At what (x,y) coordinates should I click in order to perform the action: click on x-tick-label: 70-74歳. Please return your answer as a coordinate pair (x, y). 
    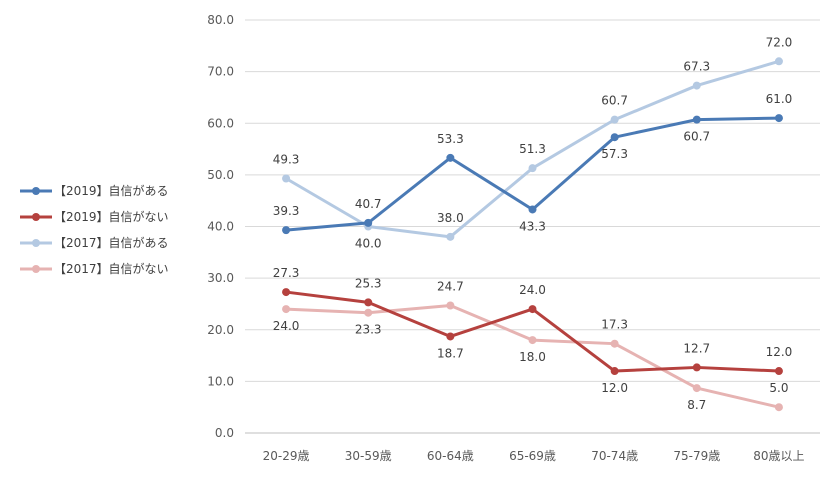
    Looking at the image, I should click on (614, 456).